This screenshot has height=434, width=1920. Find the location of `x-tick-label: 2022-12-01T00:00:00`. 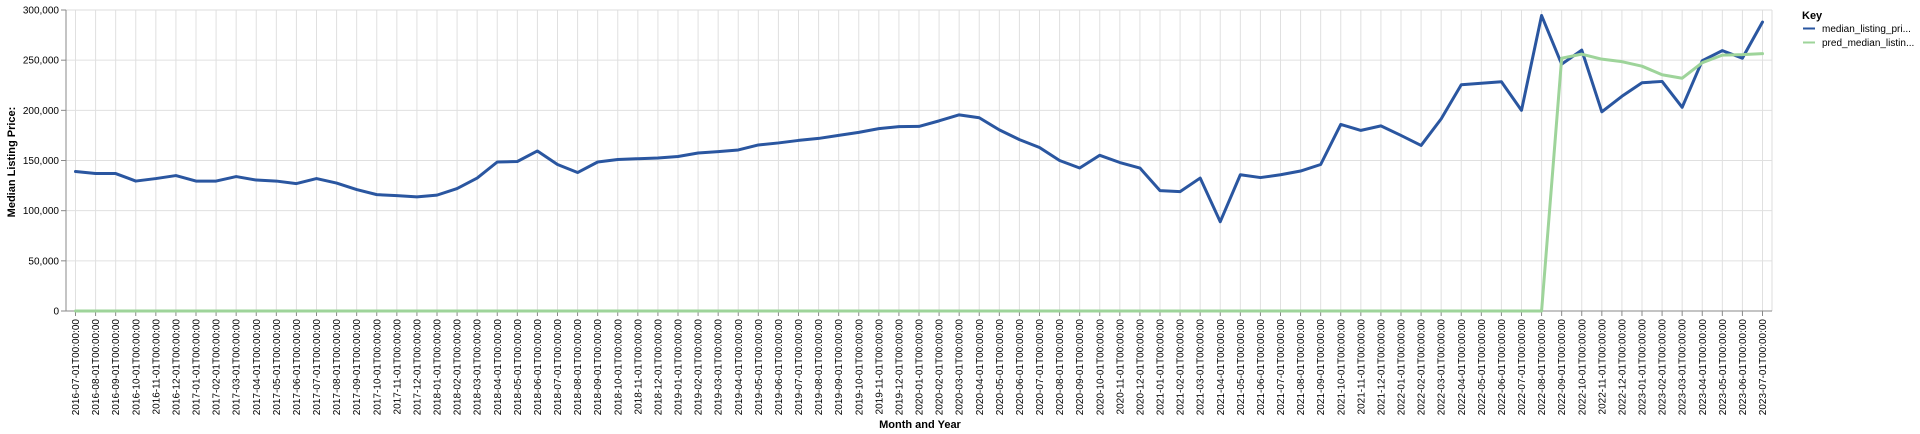

x-tick-label: 2022-12-01T00:00:00 is located at coordinates (1622, 367).